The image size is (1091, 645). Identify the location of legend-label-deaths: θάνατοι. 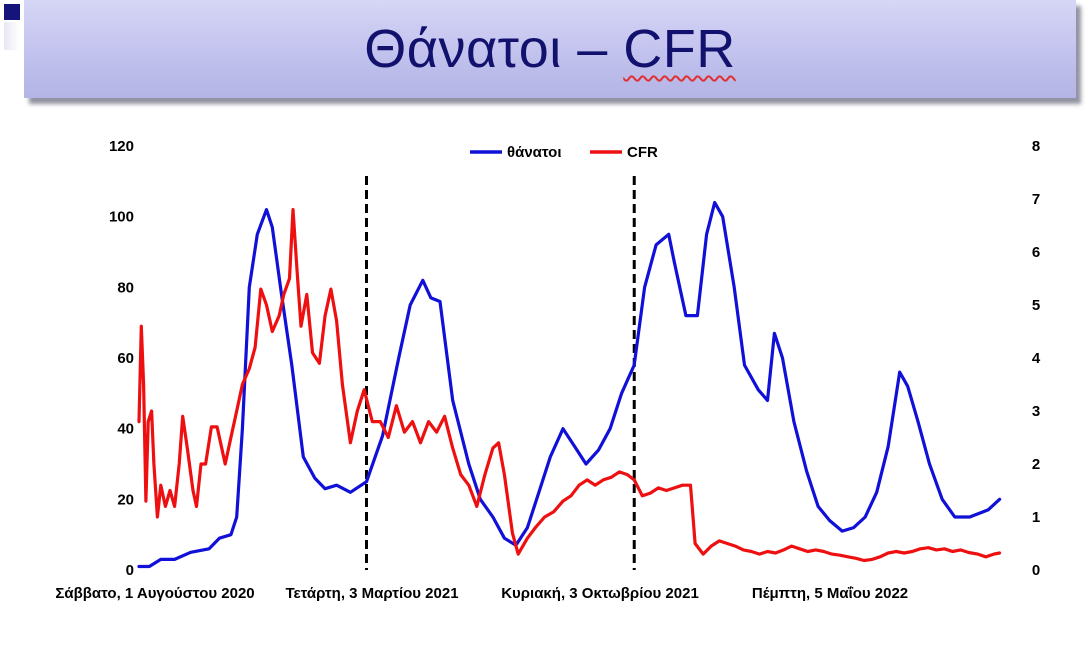
(534, 152).